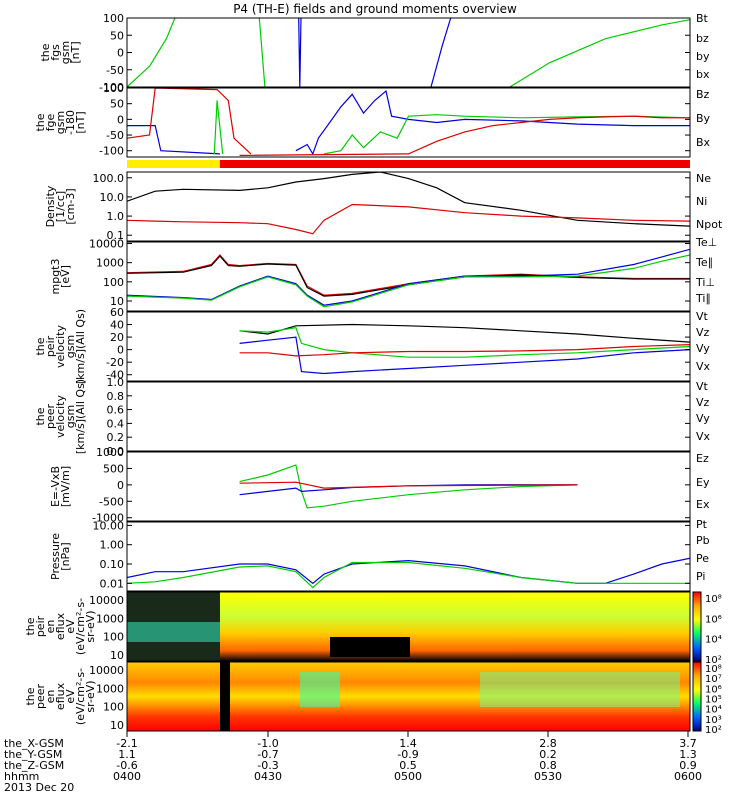 The height and width of the screenshot is (800, 750). What do you see at coordinates (713, 669) in the screenshot?
I see `colorbar-tick-label: 10⁸` at bounding box center [713, 669].